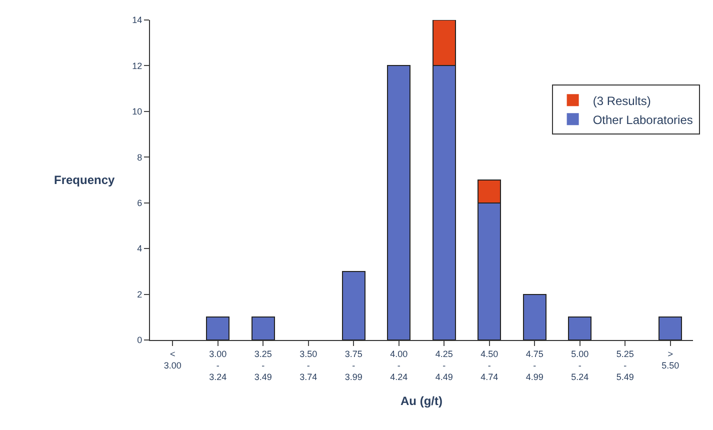  Describe the element at coordinates (642, 119) in the screenshot. I see `legend-label: Other Laboratories` at that location.